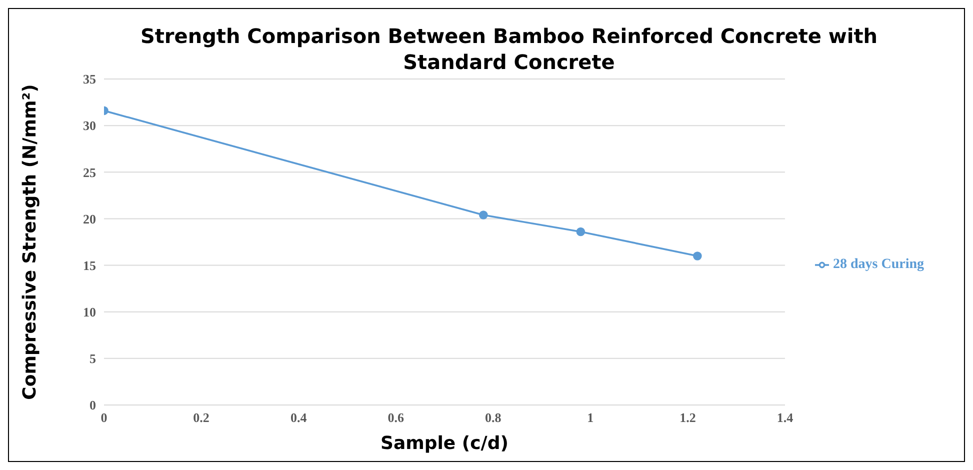  What do you see at coordinates (444, 443) in the screenshot?
I see `x-axis-title: Sample (c/d)` at bounding box center [444, 443].